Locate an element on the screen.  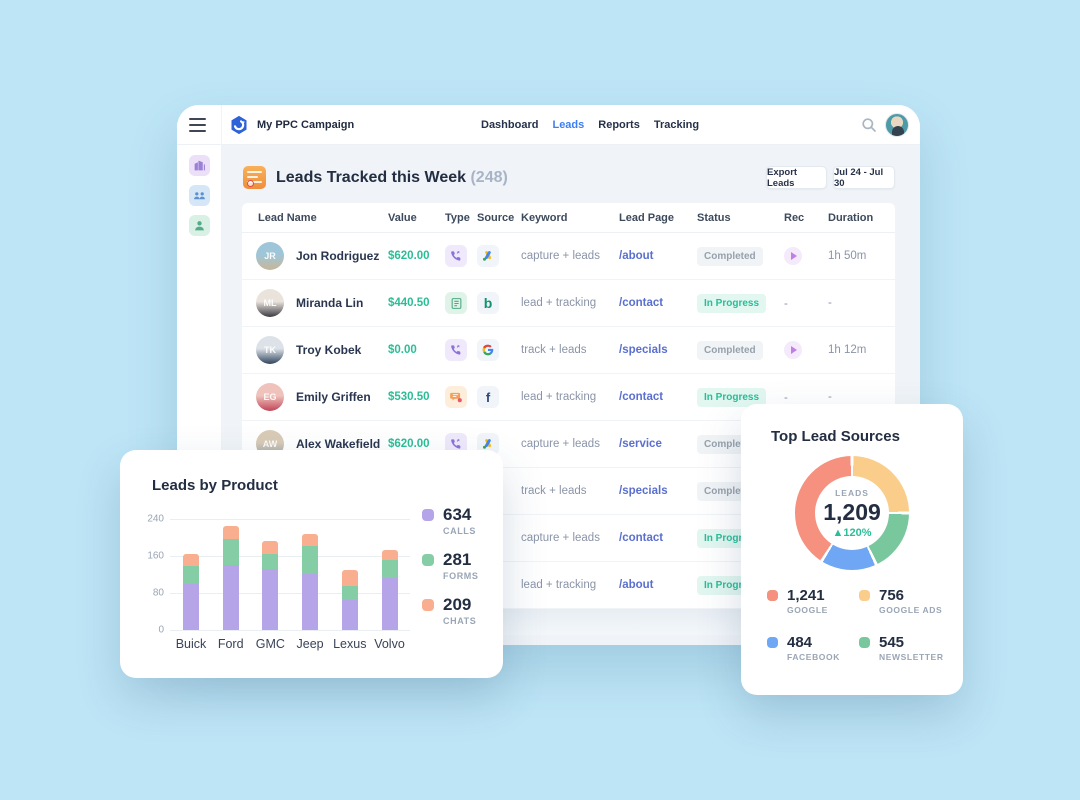
legend-label: CHATS is located at coordinates (460, 621).